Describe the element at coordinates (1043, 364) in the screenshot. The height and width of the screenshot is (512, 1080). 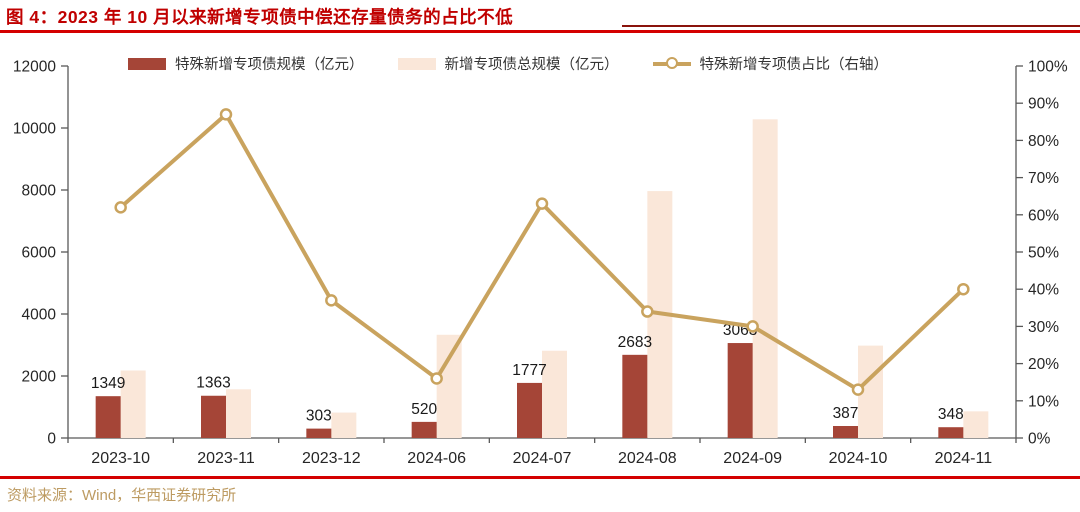
I see `right-axis-tick-label: 20%` at that location.